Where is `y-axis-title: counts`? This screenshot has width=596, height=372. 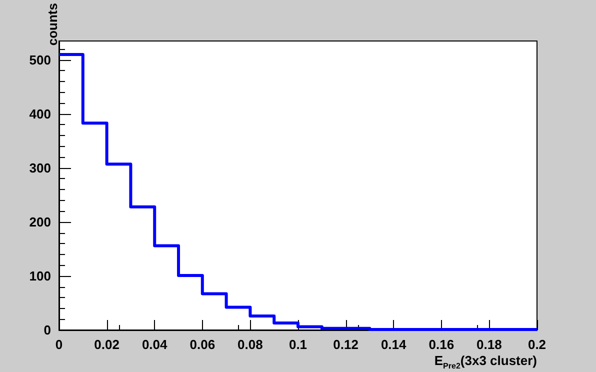 y-axis-title: counts is located at coordinates (52, 24).